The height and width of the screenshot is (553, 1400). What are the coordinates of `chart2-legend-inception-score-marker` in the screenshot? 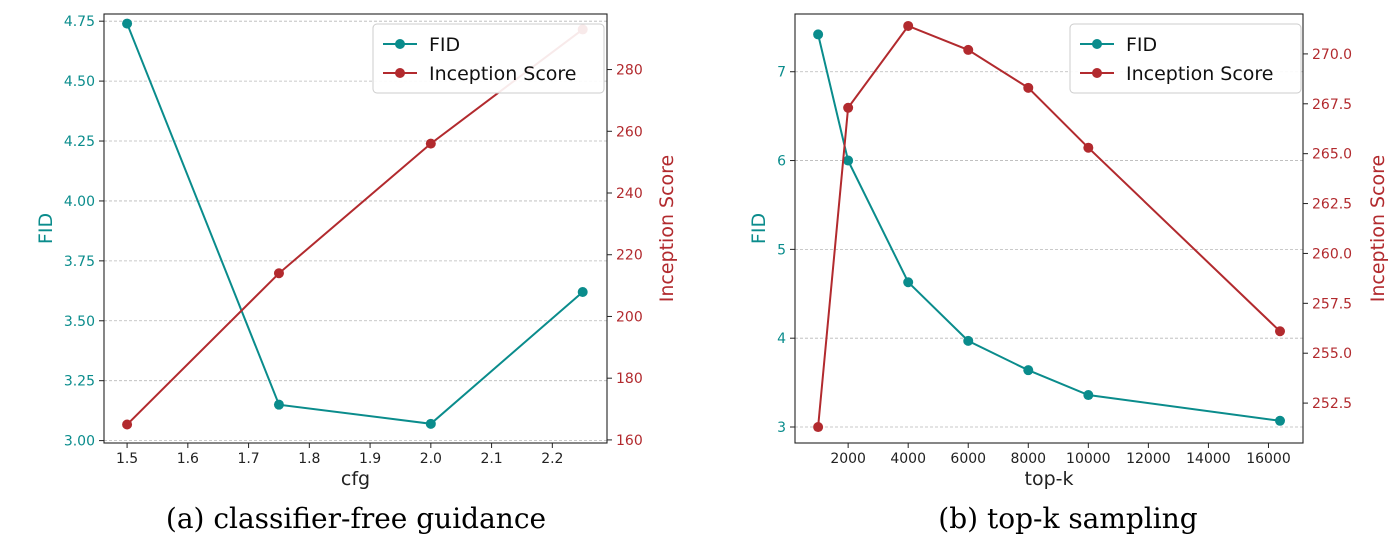 It's located at (1097, 73).